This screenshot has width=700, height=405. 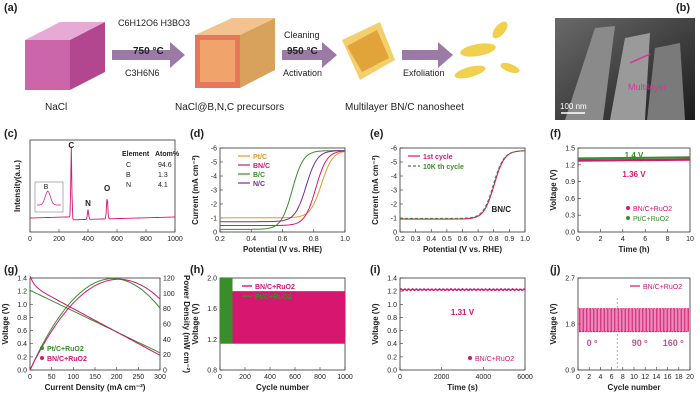 I want to click on chart-g-power-pt, so click(x=95, y=324).